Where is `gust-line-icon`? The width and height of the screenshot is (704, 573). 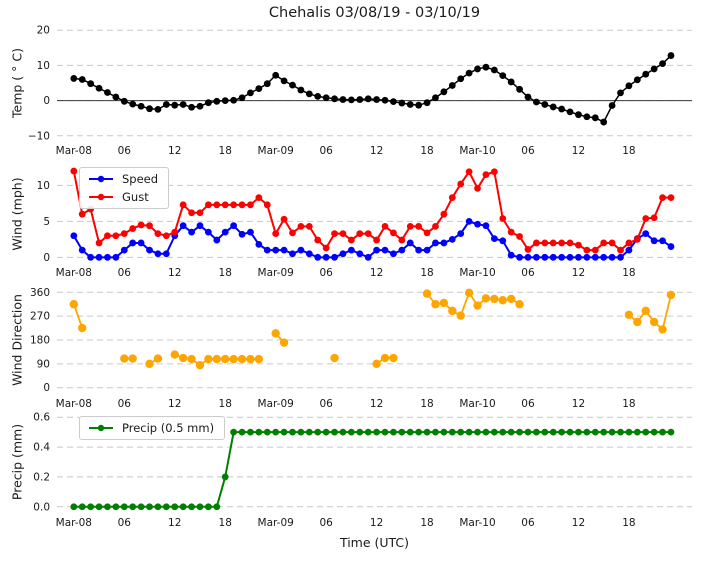 gust-line-icon is located at coordinates (101, 197).